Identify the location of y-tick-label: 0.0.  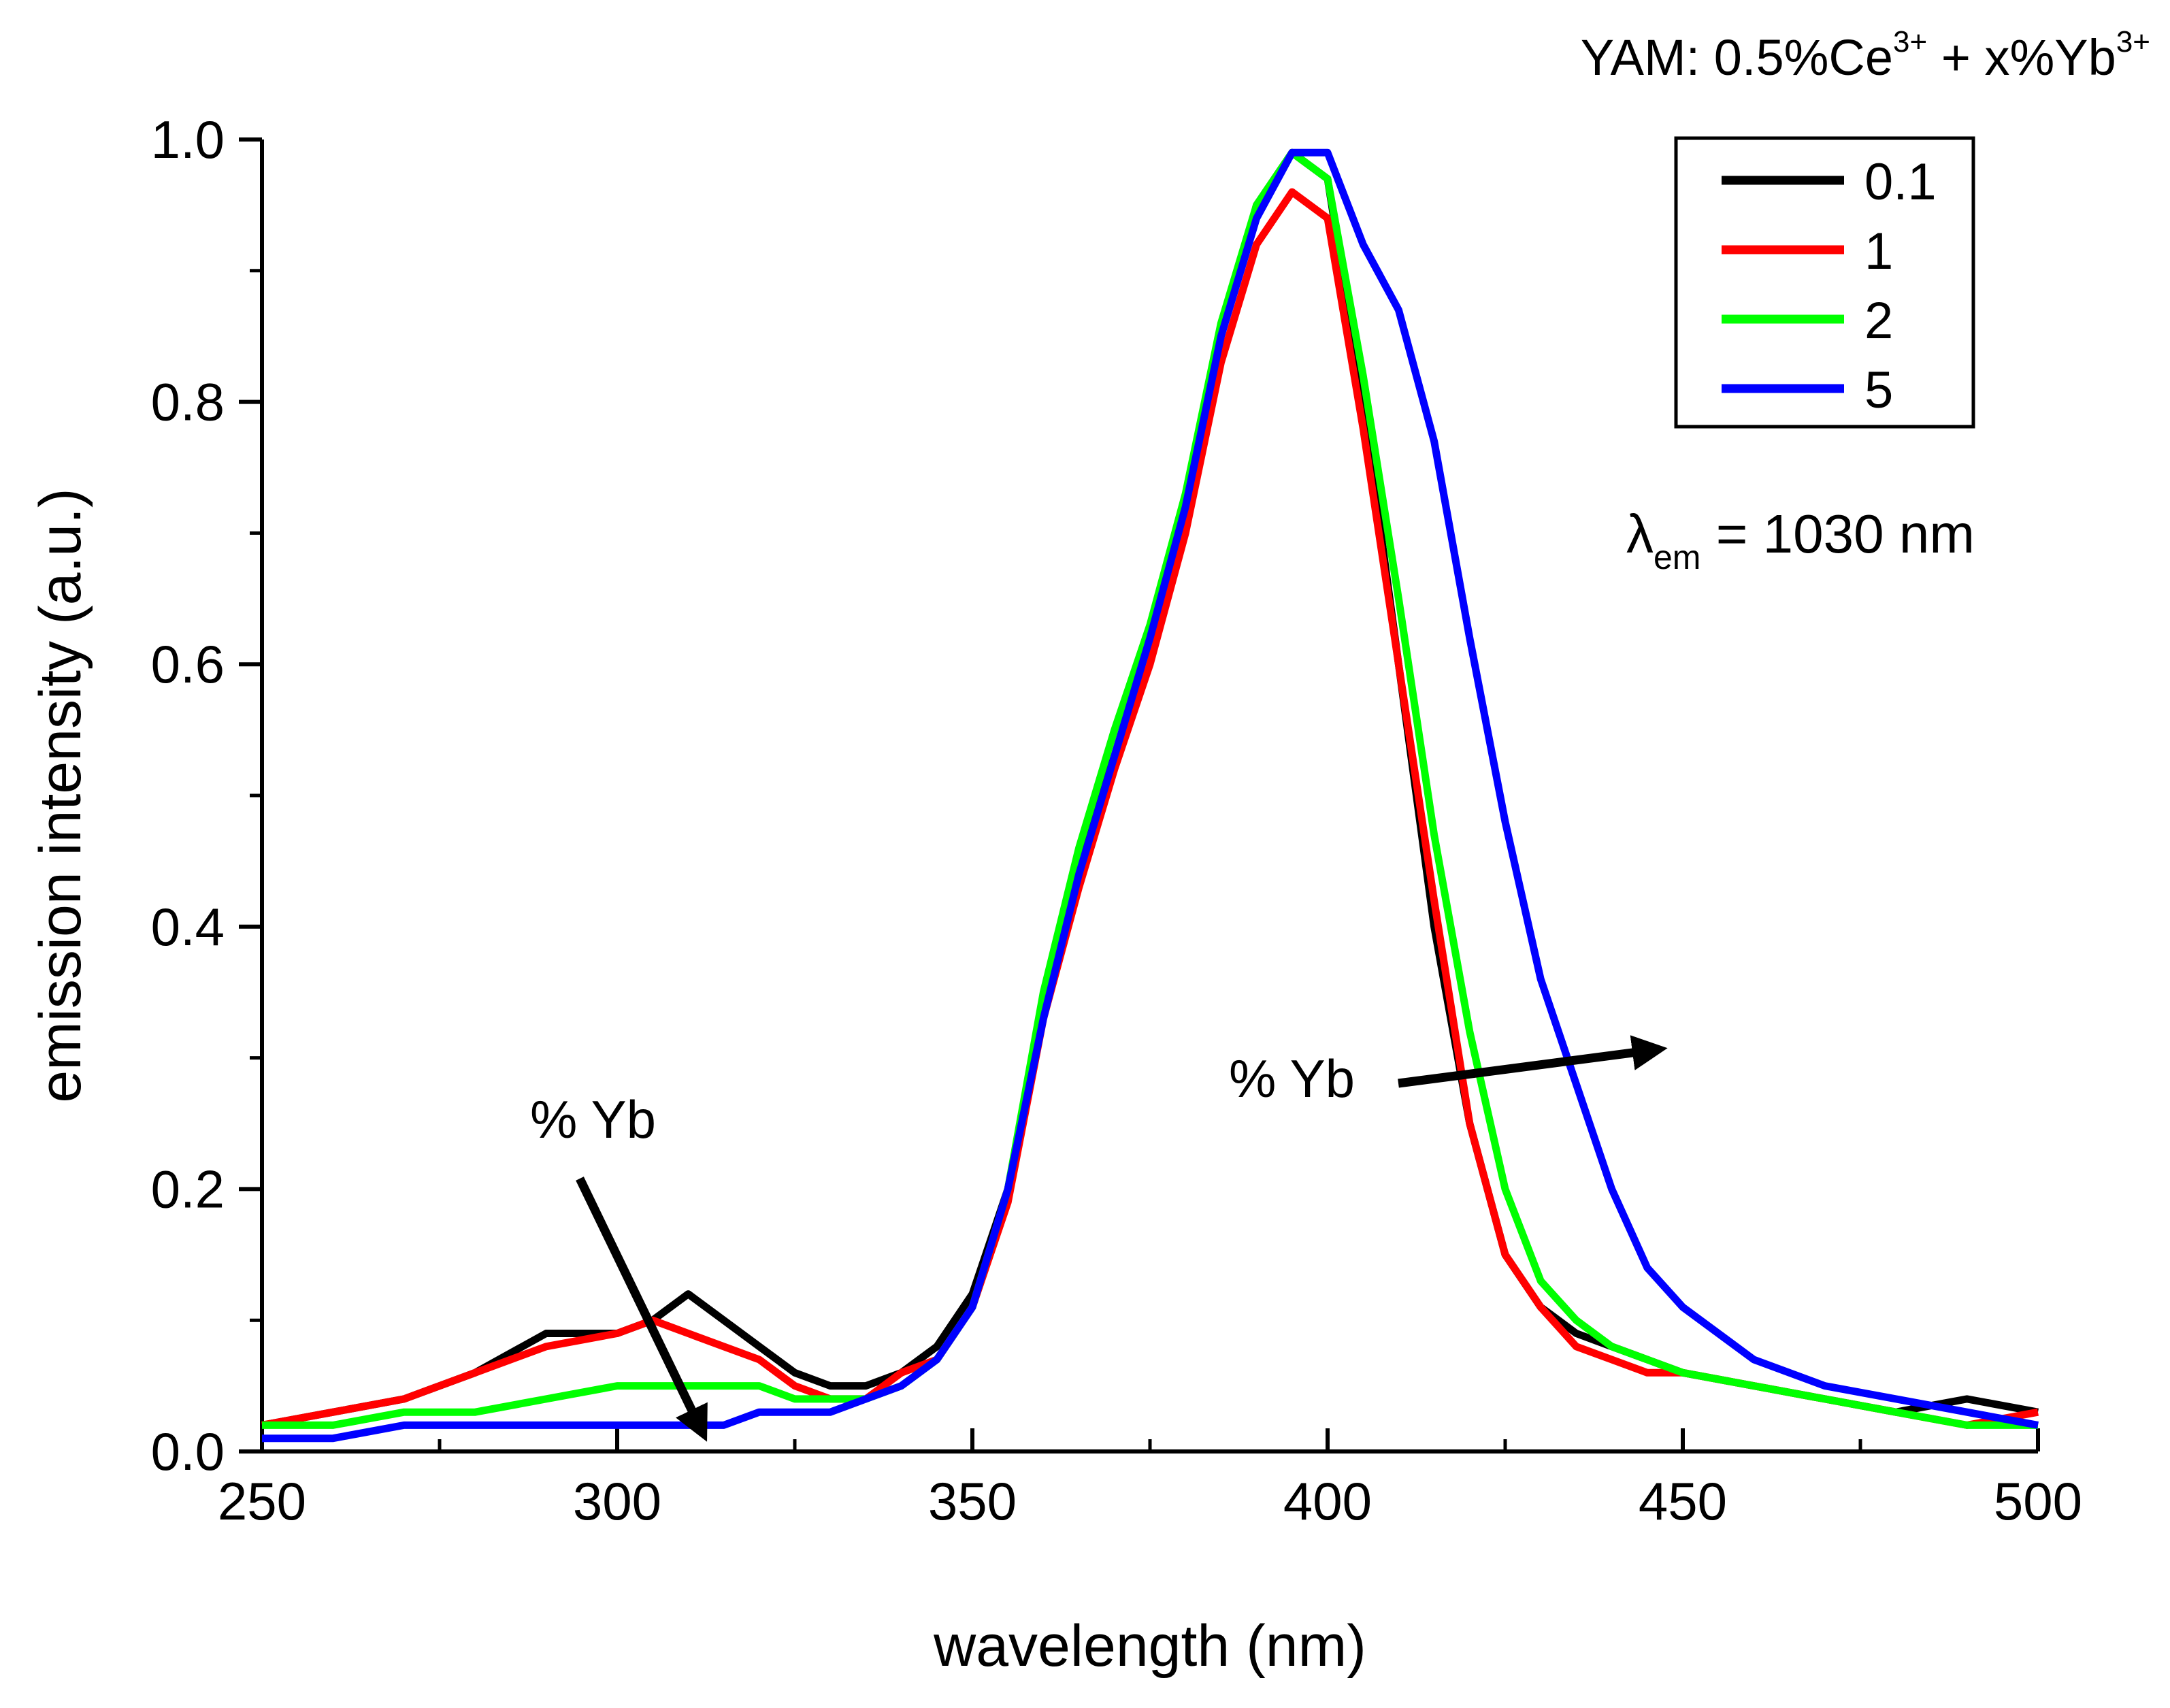
(188, 1451).